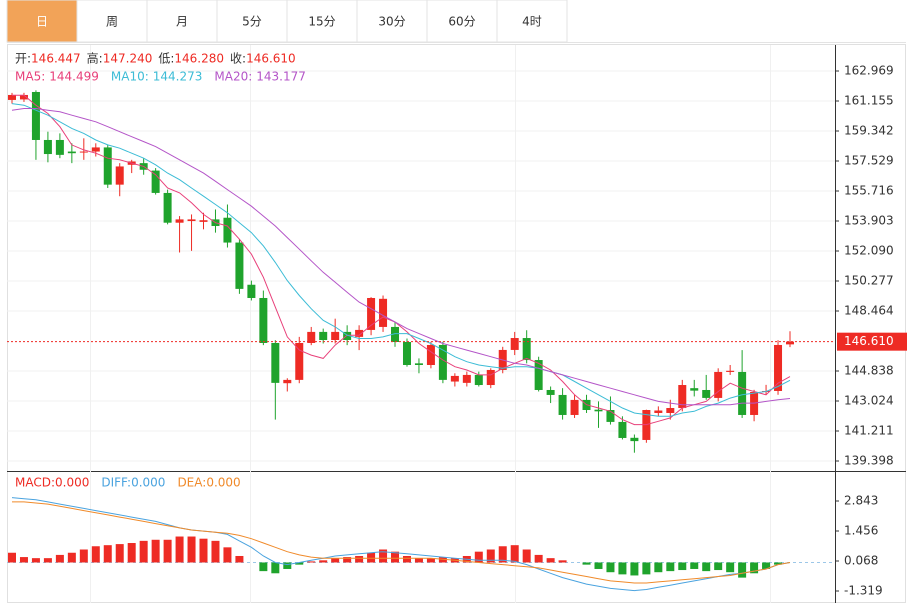  Describe the element at coordinates (869, 101) in the screenshot. I see `y-tick-label: 161.155` at that location.